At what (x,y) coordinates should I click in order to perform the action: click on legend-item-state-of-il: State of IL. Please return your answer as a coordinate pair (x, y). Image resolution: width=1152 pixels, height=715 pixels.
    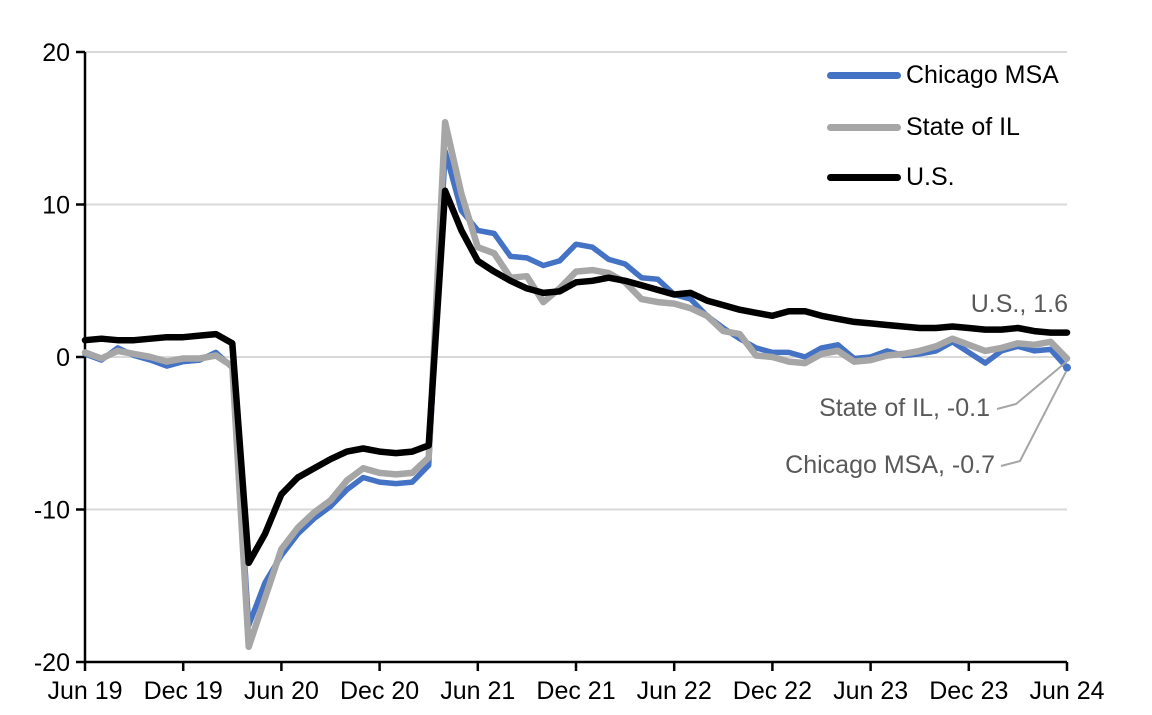
    Looking at the image, I should click on (923, 127).